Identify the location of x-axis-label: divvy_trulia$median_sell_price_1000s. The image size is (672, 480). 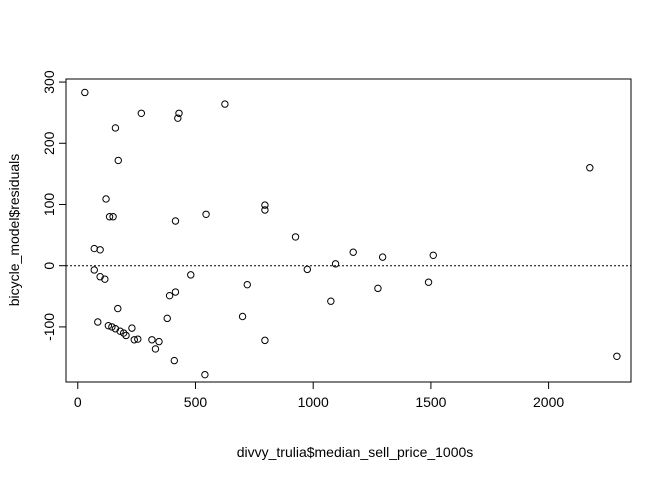
(355, 452).